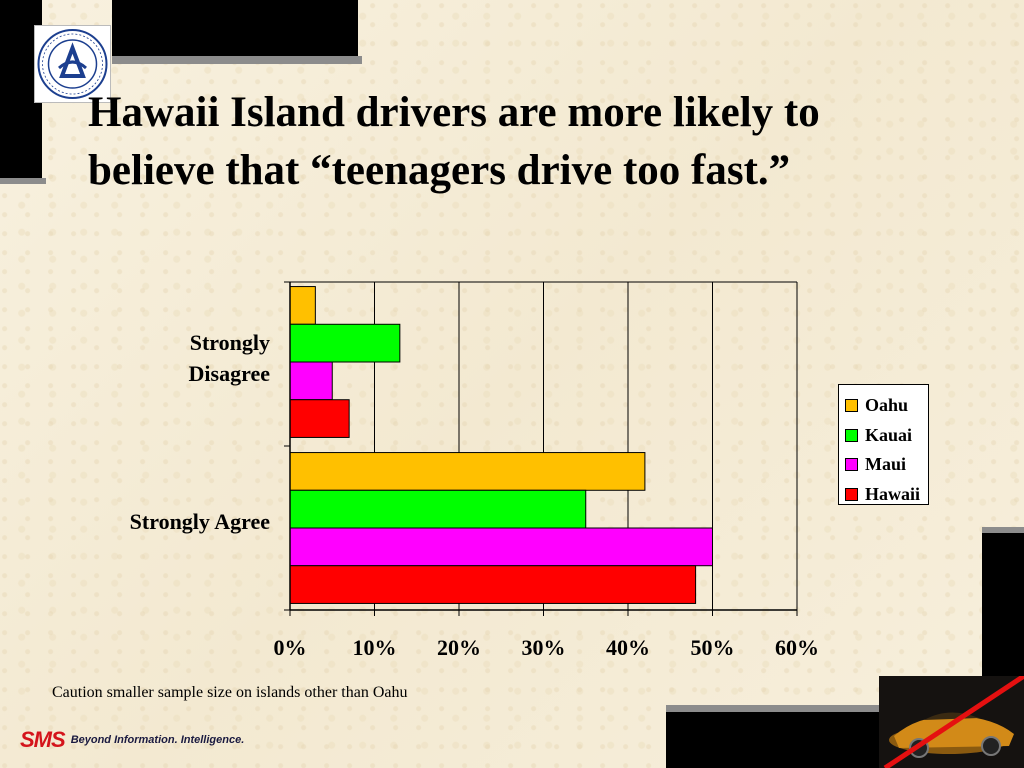 The height and width of the screenshot is (768, 1024). Describe the element at coordinates (544, 647) in the screenshot. I see `x-tick-label: 30%` at that location.